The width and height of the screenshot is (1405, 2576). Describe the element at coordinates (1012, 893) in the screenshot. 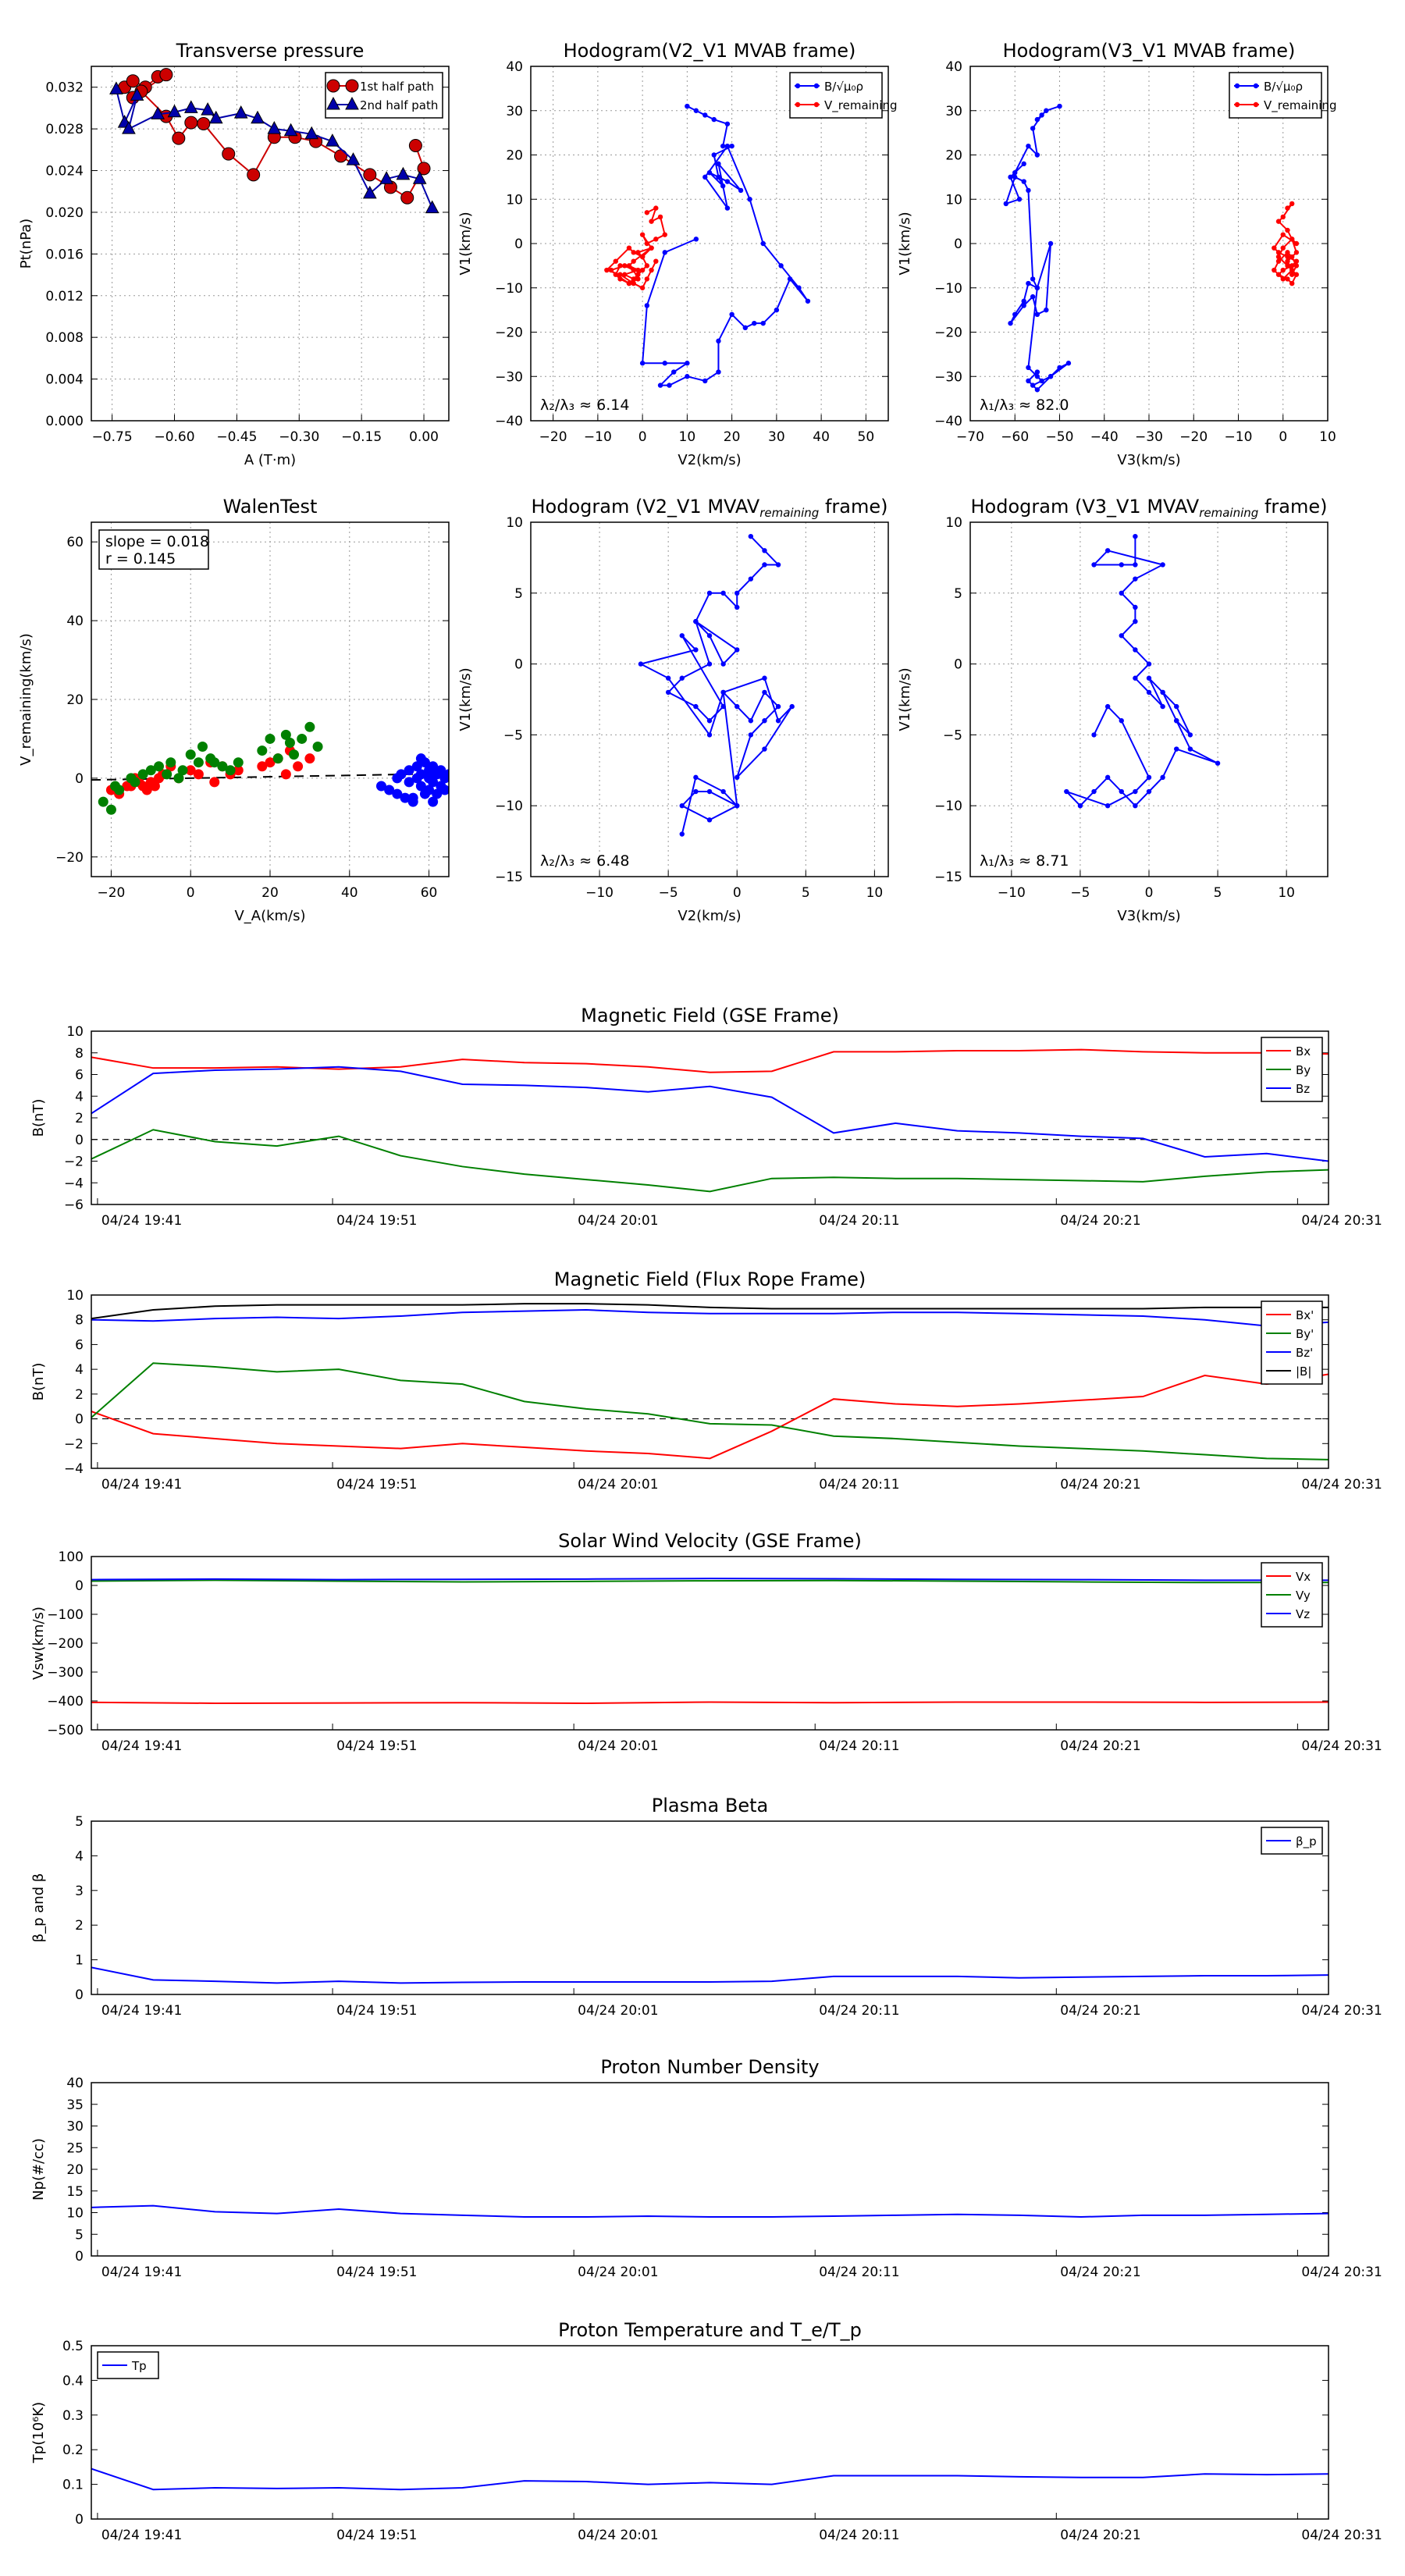

I see `x-tick-label: −10` at that location.